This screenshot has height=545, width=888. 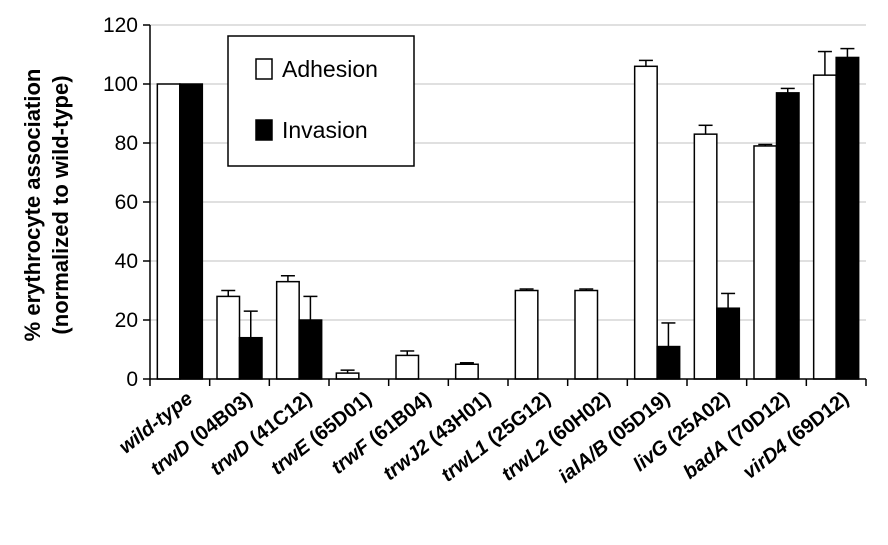 What do you see at coordinates (132, 379) in the screenshot?
I see `y-tick-label: 0` at bounding box center [132, 379].